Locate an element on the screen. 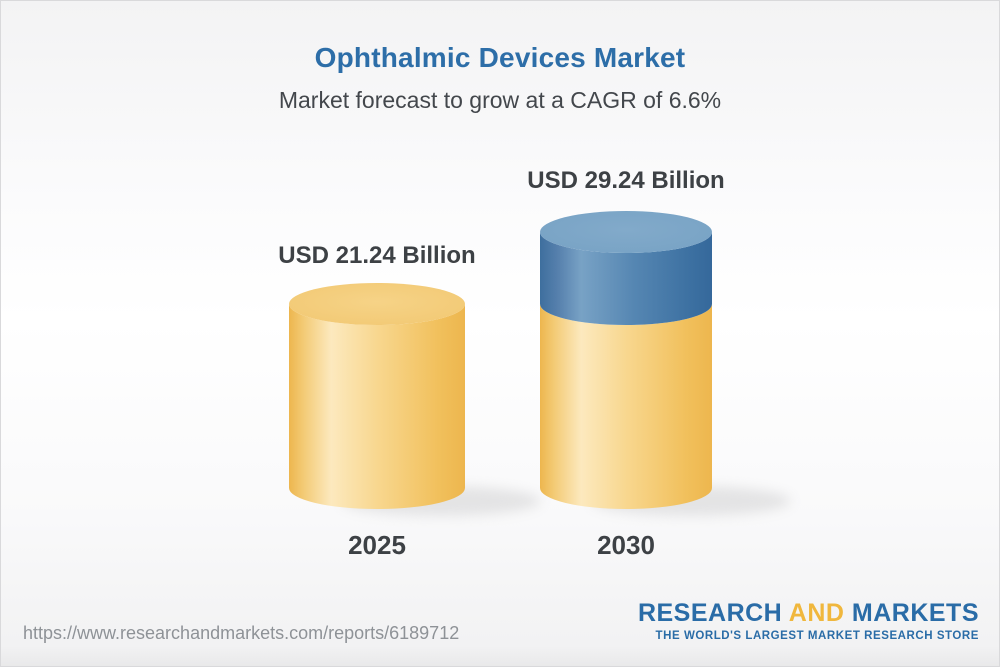 This screenshot has width=1000, height=667. bar-2030-top-face is located at coordinates (626, 232).